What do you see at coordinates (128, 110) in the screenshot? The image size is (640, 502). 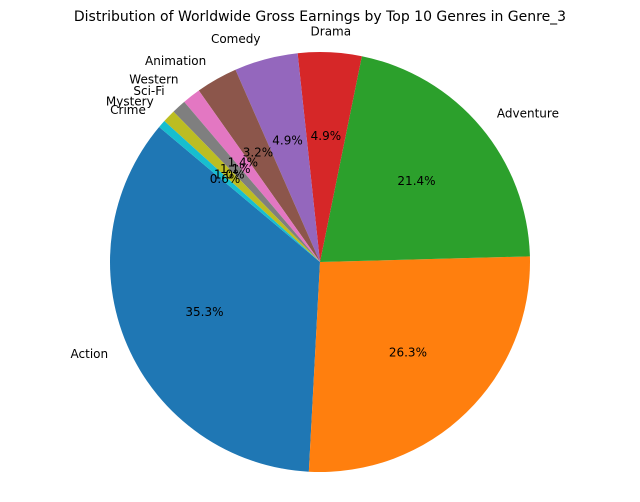 I see `slice-category-label: Crime` at bounding box center [128, 110].